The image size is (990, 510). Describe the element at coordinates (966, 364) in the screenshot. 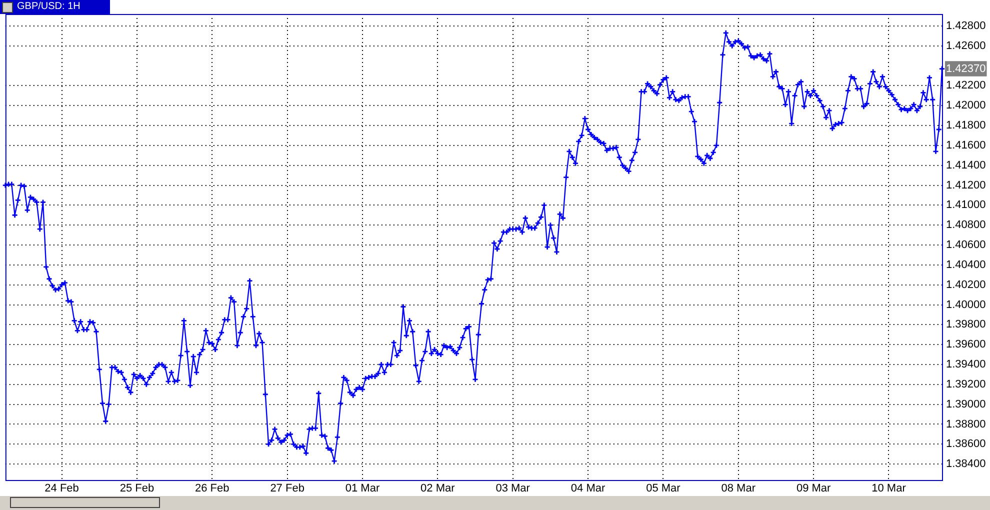

I see `y-tick-label: 1.39400` at that location.